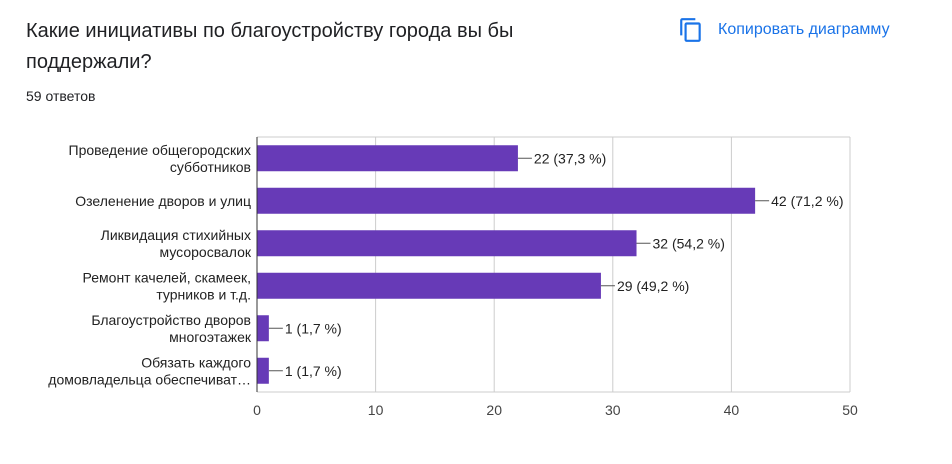  I want to click on x-tick-label: 50, so click(850, 410).